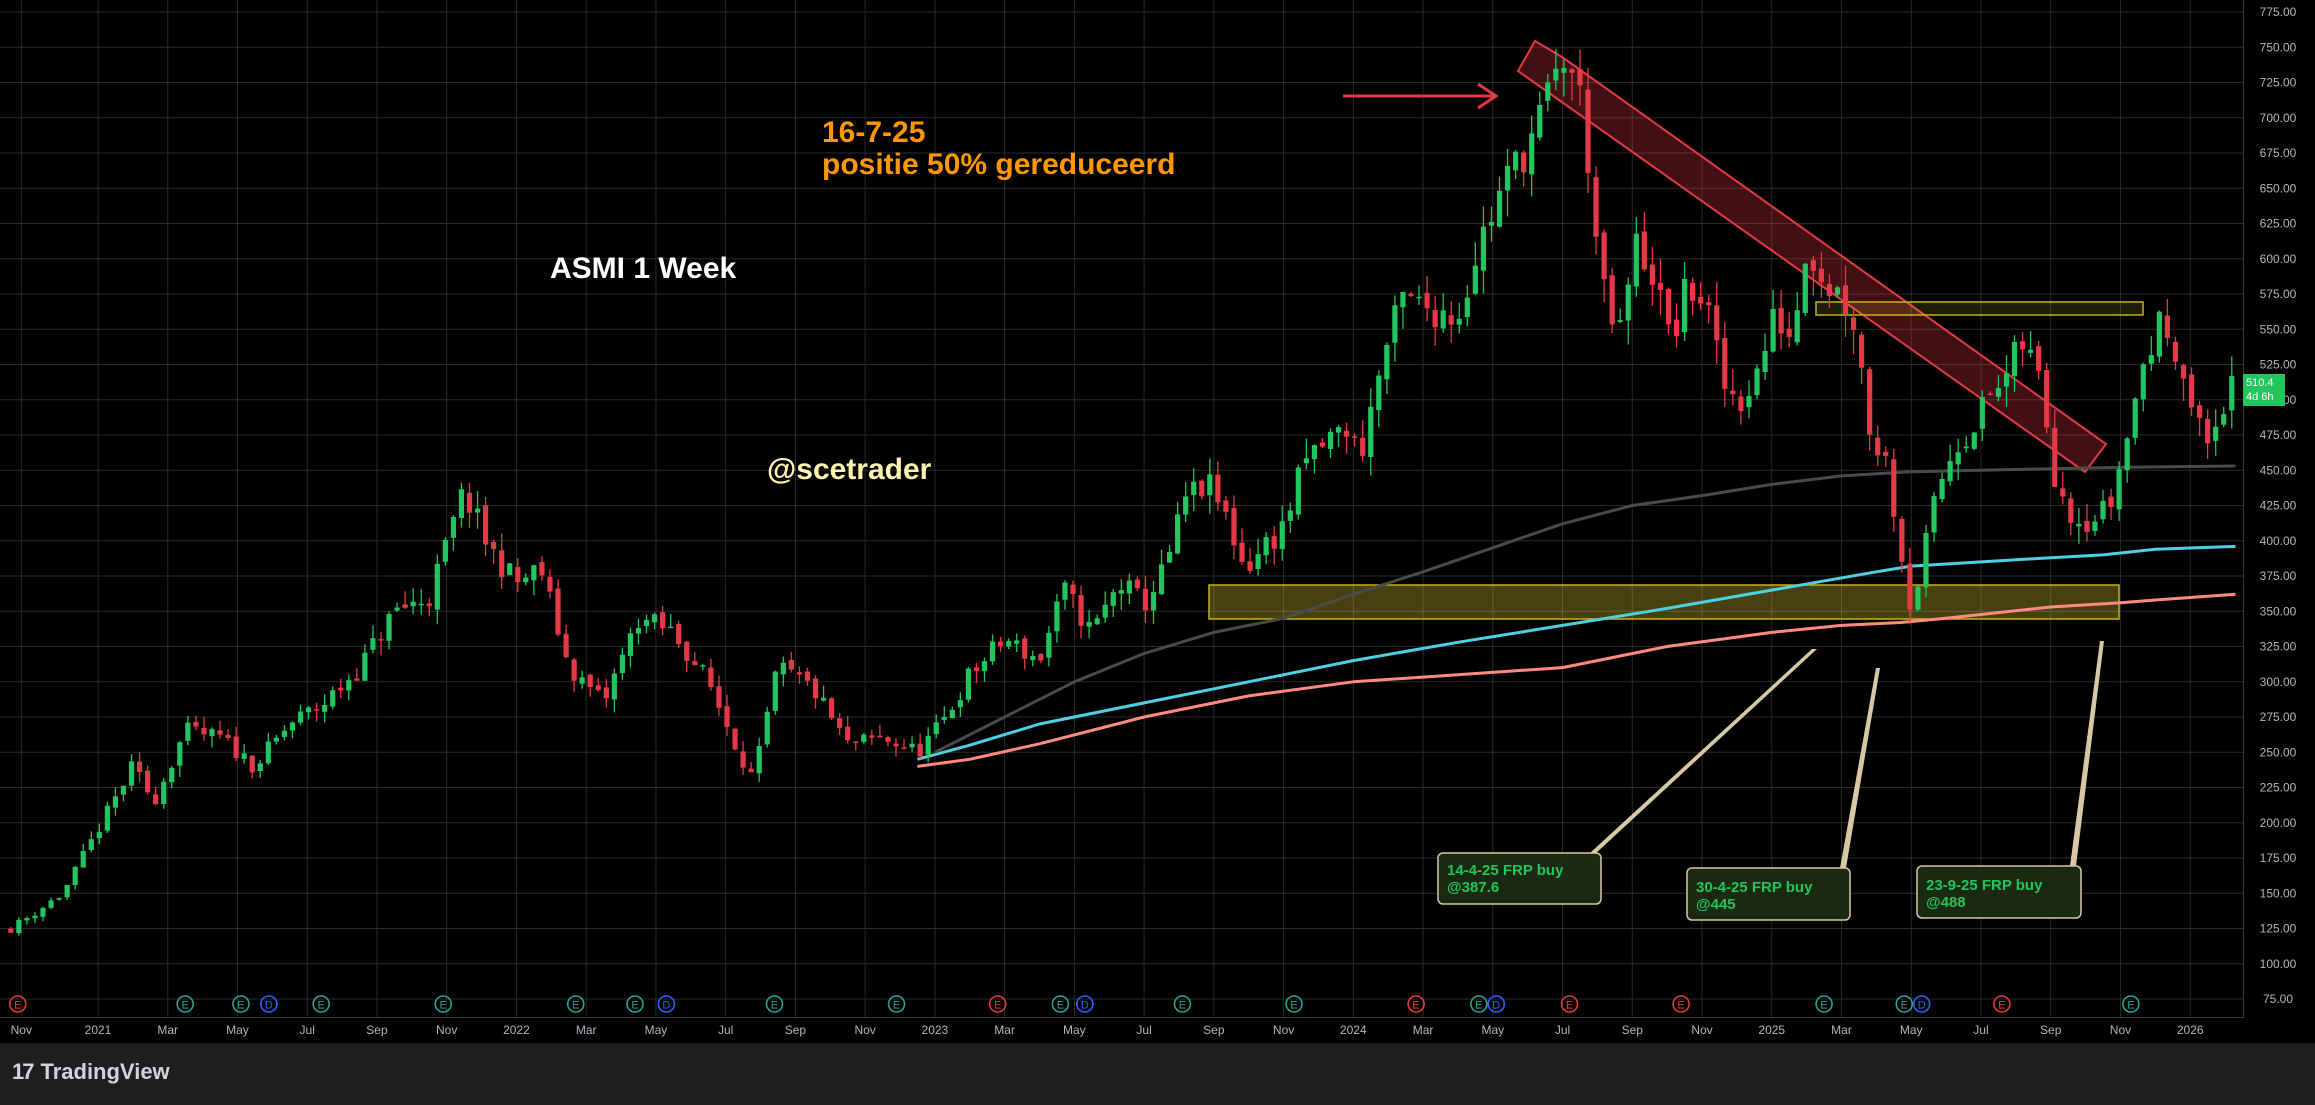  Describe the element at coordinates (1576, 652) in the screenshot. I see `moving-average-line` at that location.